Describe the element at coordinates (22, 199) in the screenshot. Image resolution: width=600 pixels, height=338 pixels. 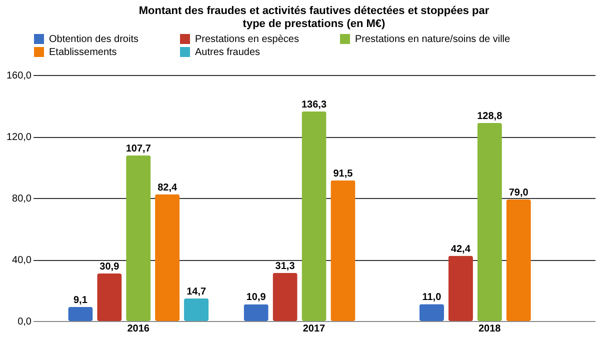
I see `y-tick-label: 80,0` at that location.